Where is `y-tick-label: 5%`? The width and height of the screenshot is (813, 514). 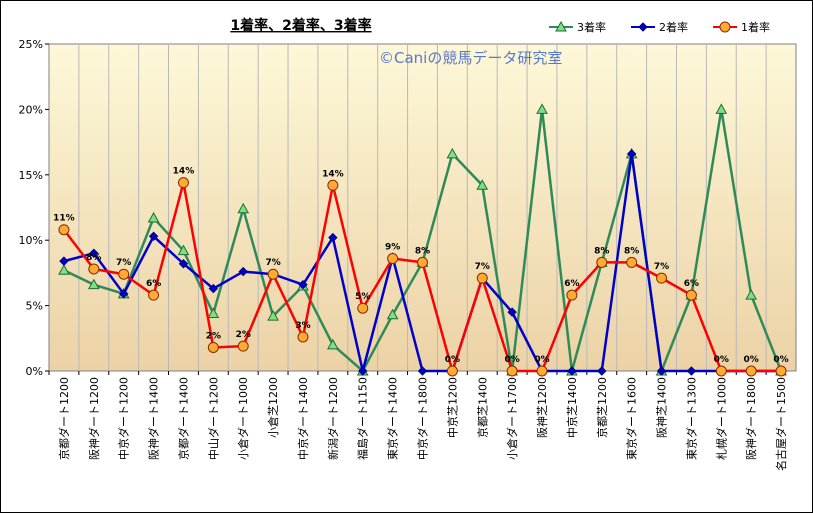 y-tick-label: 5% is located at coordinates (34, 306).